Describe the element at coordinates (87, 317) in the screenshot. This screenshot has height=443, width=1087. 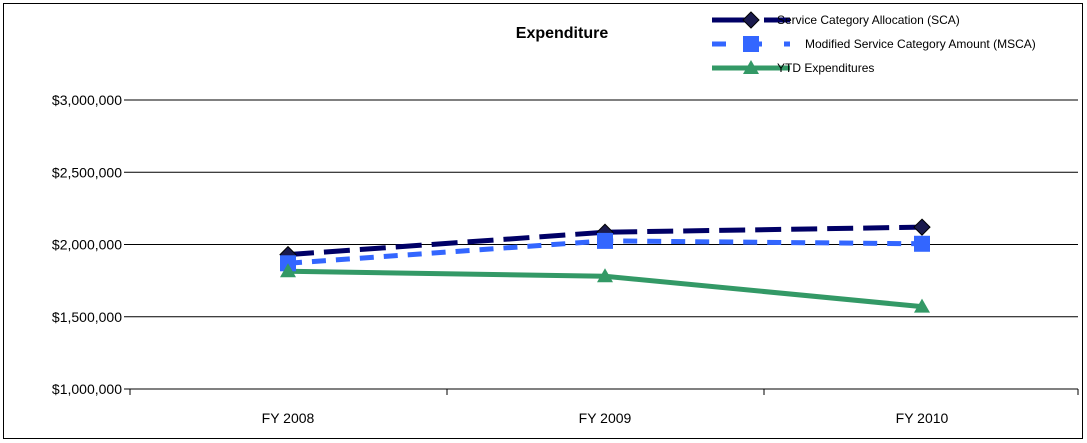
I see `y-tick-label: $1,500,000` at that location.